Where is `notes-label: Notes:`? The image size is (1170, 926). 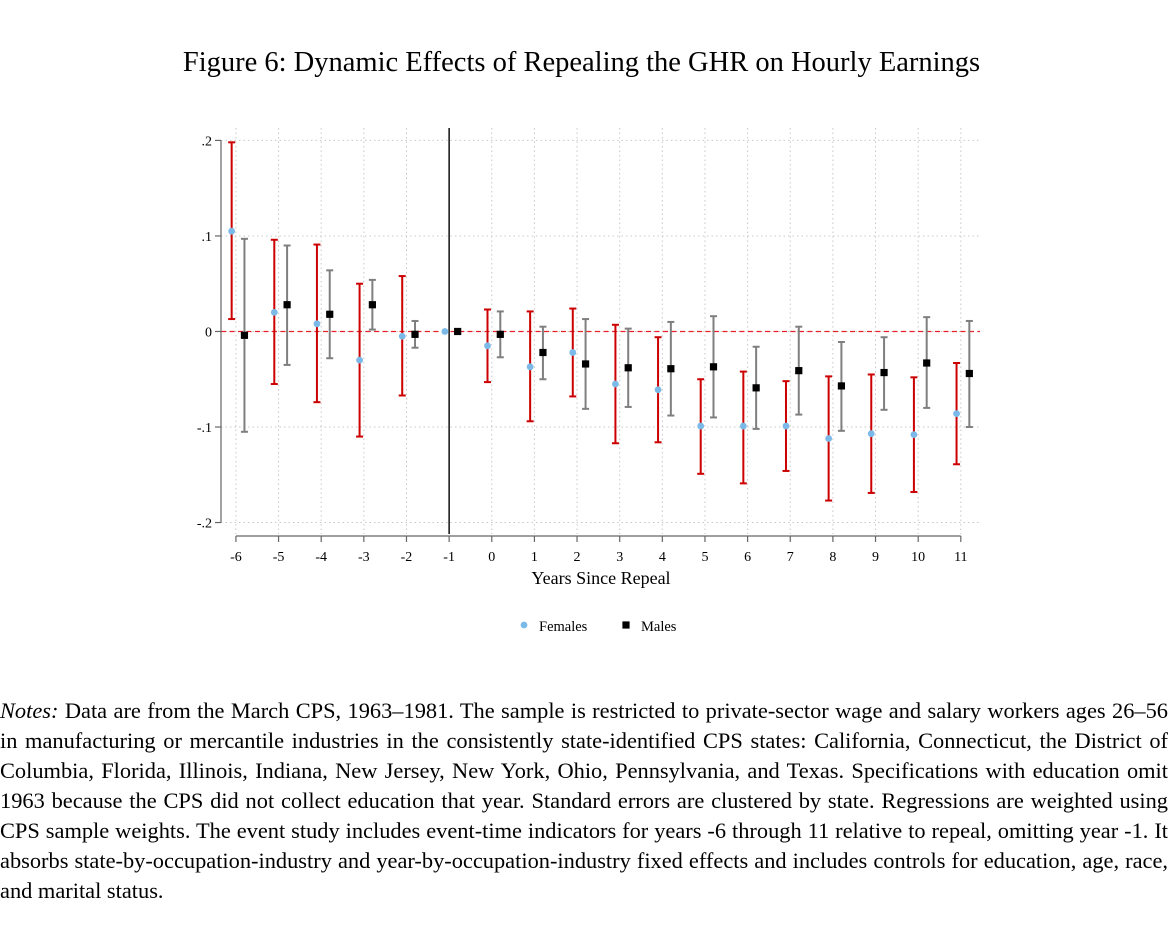 notes-label: Notes: is located at coordinates (29, 710).